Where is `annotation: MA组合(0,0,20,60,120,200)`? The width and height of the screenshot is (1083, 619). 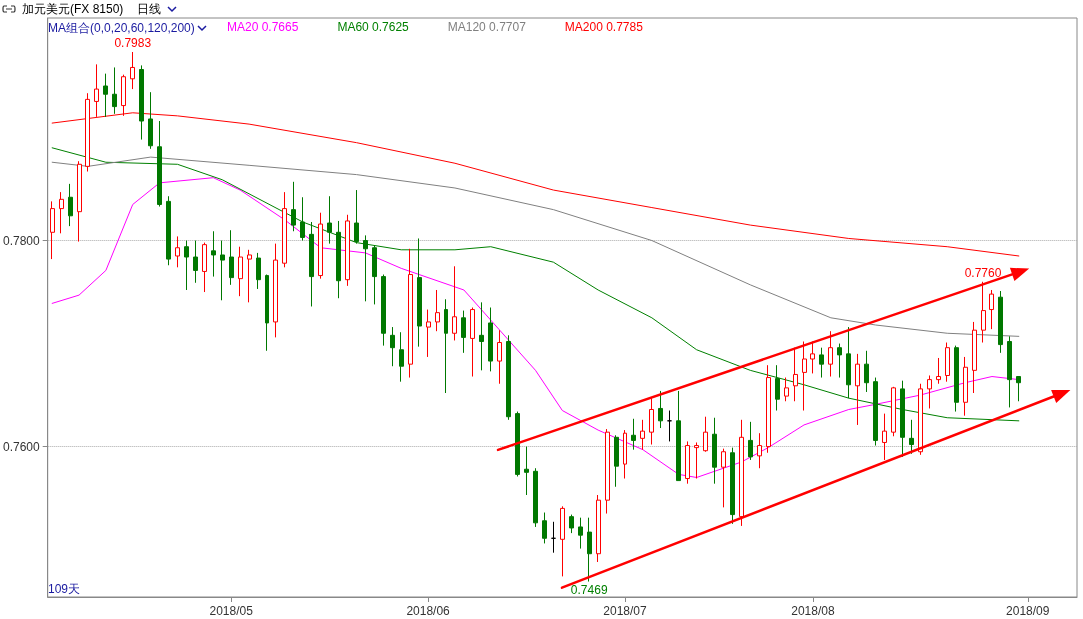 annotation: MA组合(0,0,20,60,120,200) is located at coordinates (121, 28).